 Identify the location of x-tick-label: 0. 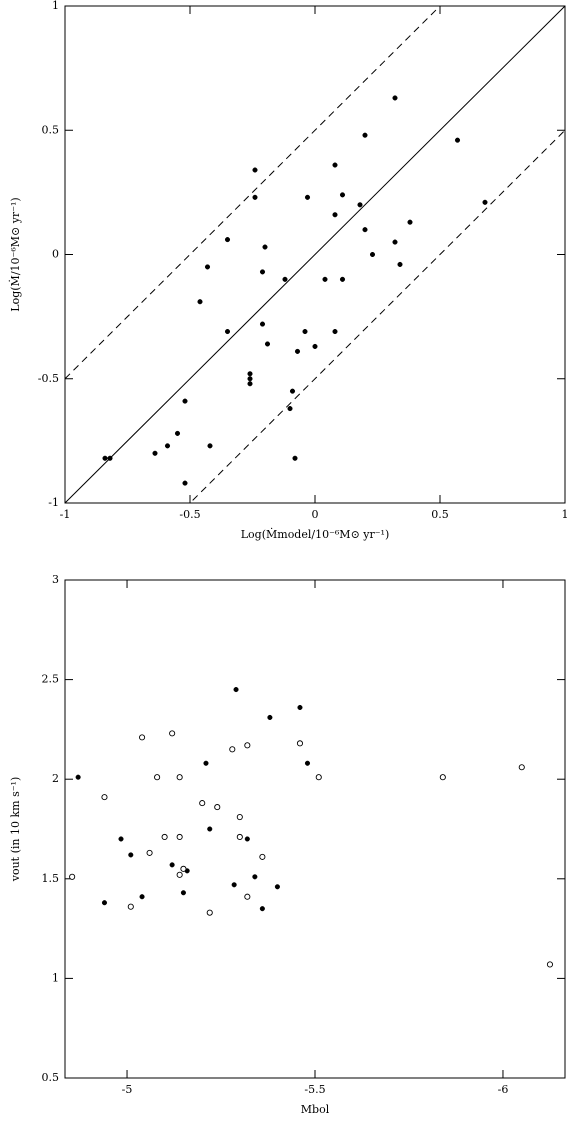
(315, 514).